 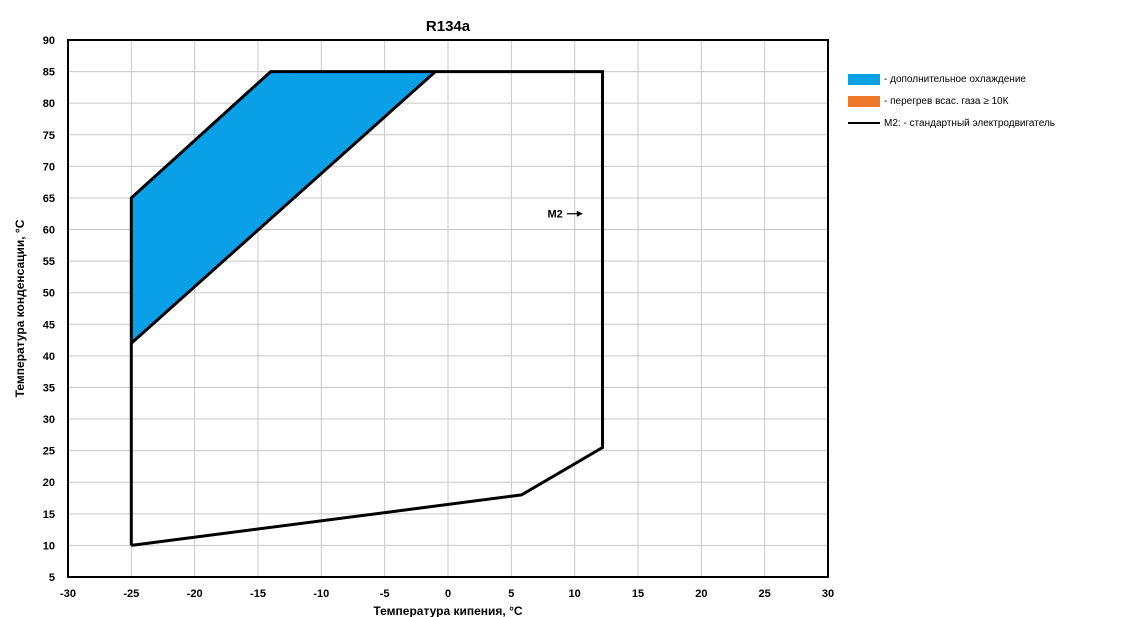 What do you see at coordinates (49, 420) in the screenshot?
I see `y-tick-label: 30` at bounding box center [49, 420].